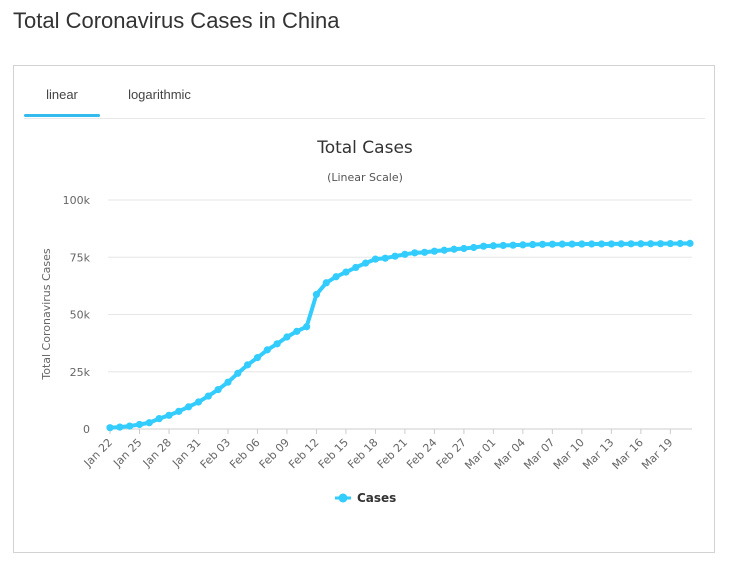  I want to click on x-tick-label: Feb 09, so click(274, 453).